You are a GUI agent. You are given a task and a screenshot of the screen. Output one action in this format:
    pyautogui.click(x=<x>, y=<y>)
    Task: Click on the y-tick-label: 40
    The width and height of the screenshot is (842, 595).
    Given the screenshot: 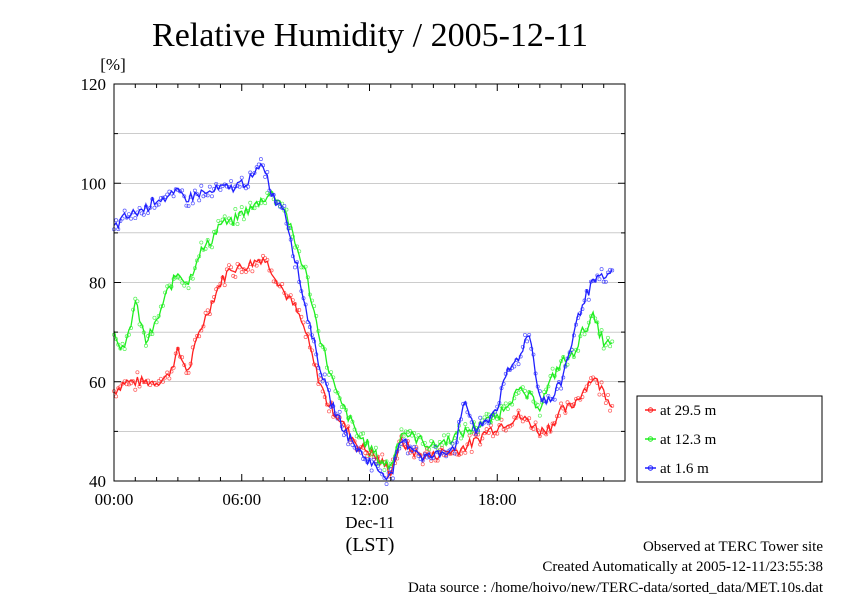 What is the action you would take?
    pyautogui.click(x=97, y=481)
    